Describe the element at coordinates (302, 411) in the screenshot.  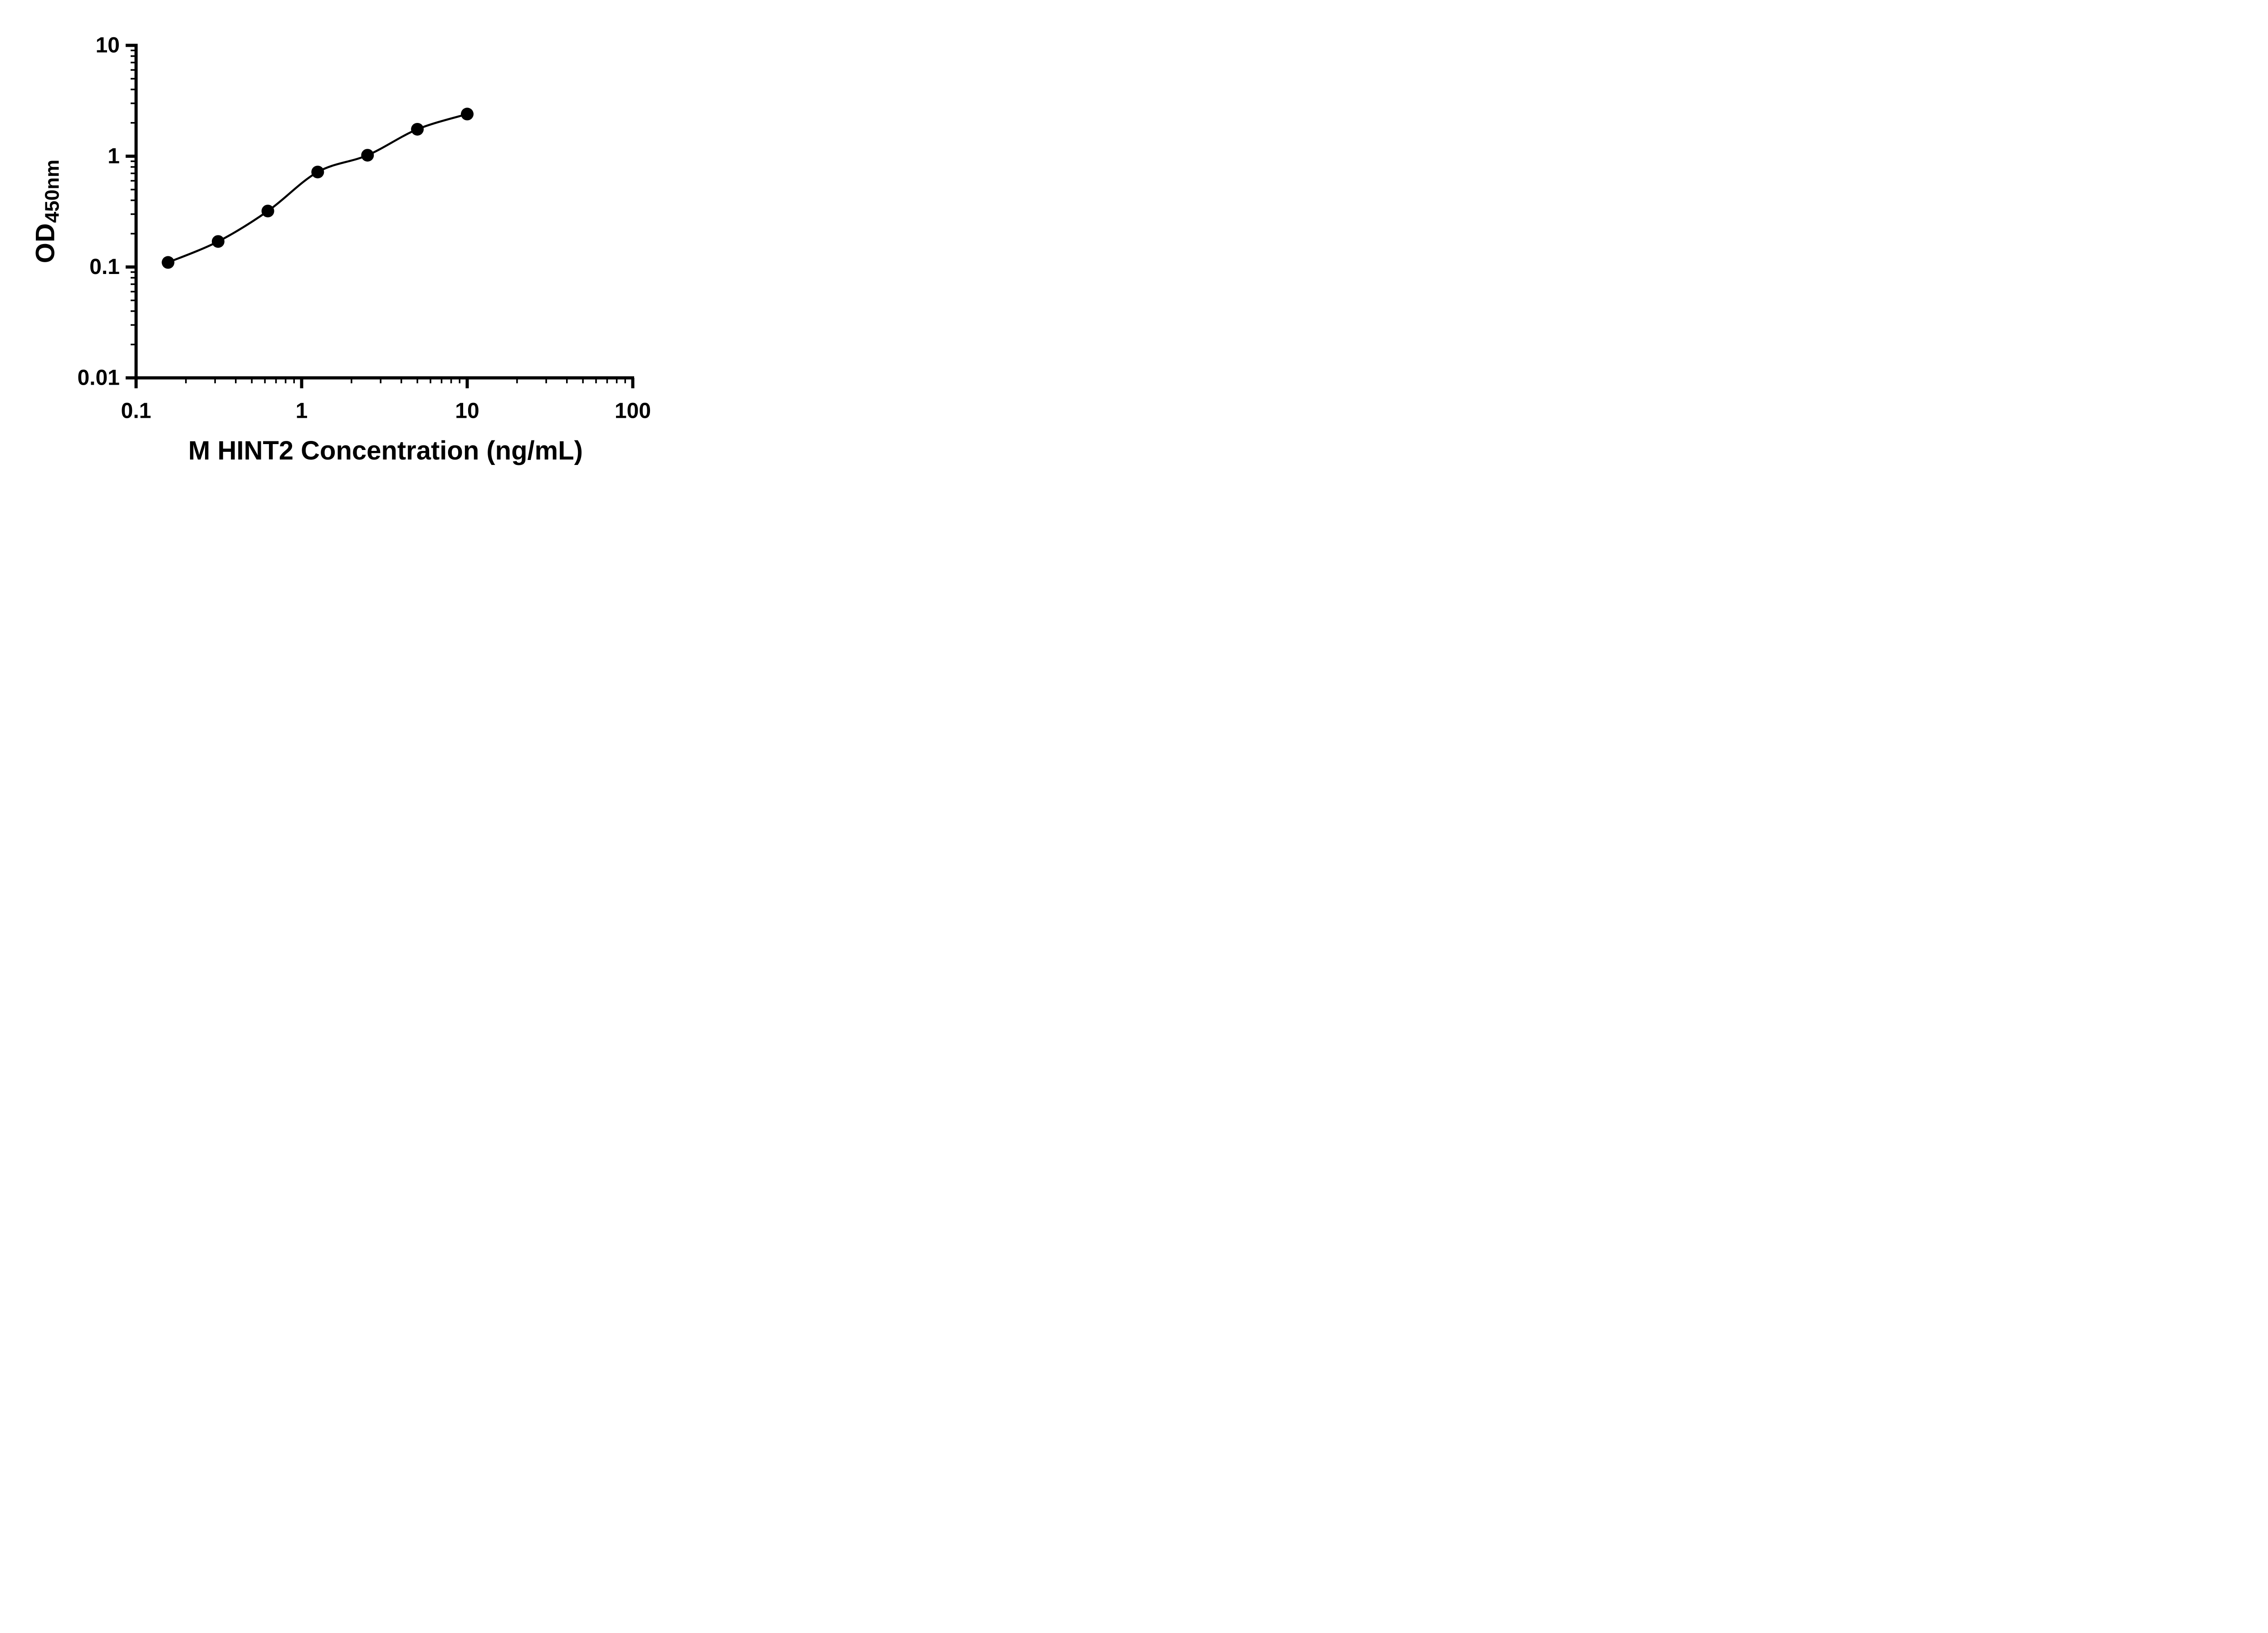
I see `x-tick-label: 1` at that location.